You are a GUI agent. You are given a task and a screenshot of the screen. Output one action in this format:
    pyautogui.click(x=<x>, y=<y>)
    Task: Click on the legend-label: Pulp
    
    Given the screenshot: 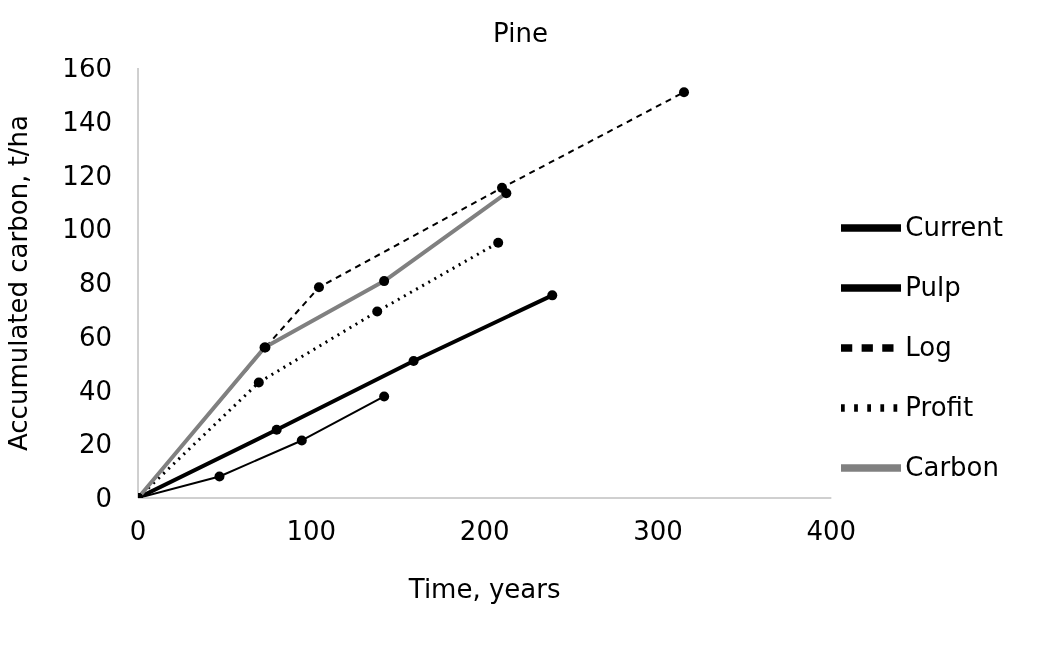 What is the action you would take?
    pyautogui.click(x=933, y=286)
    